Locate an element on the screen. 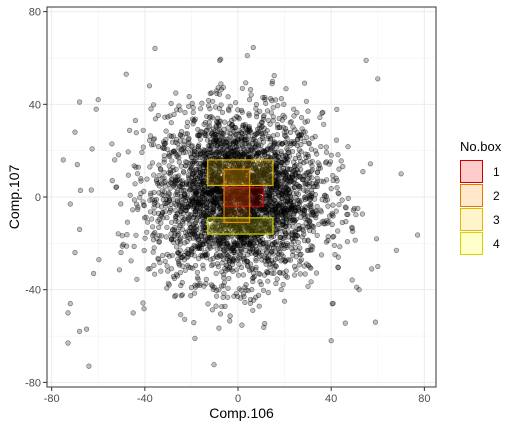  y-axis-title: Comp.107 is located at coordinates (14, 196).